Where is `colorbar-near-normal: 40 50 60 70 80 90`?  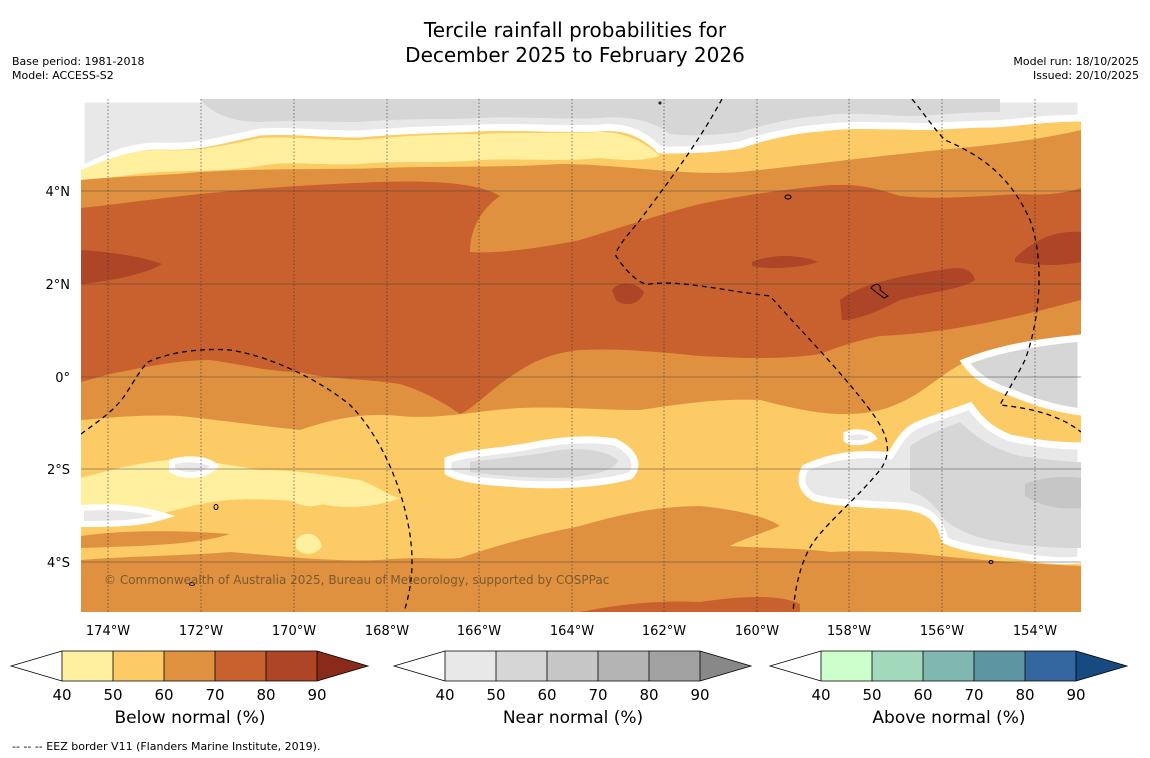 colorbar-near-normal: 40 50 60 70 80 90 is located at coordinates (573, 676).